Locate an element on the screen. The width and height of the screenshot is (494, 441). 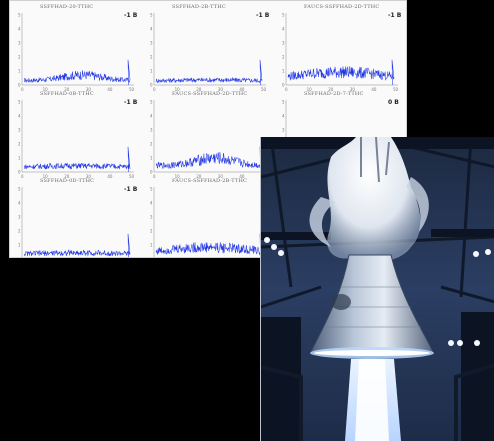
panel-tag: 0 B is located at coordinates (393, 102).